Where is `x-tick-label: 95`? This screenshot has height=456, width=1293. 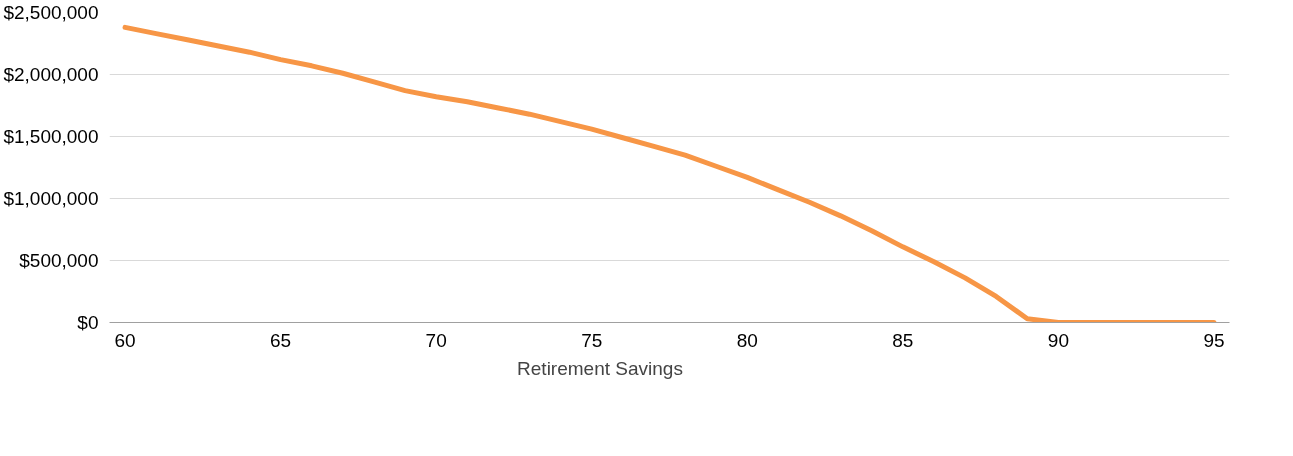
x-tick-label: 95 is located at coordinates (1214, 340).